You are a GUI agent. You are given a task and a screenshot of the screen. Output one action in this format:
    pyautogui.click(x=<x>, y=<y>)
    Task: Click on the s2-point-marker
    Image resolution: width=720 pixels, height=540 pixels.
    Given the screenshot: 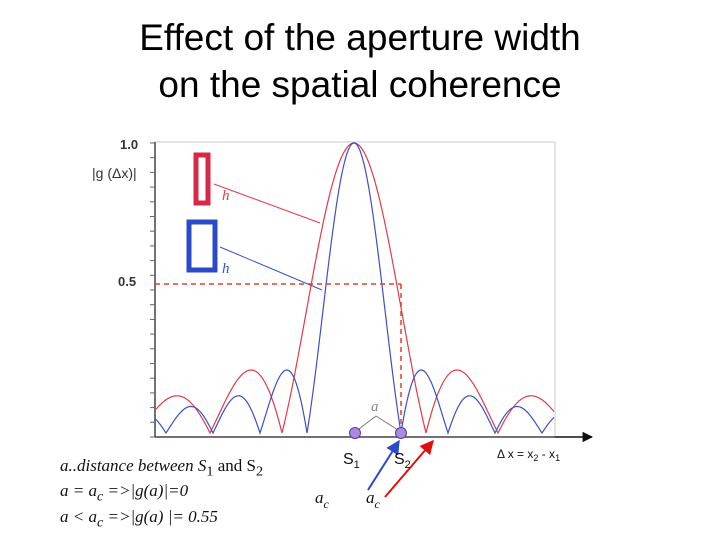 What is the action you would take?
    pyautogui.click(x=401, y=433)
    